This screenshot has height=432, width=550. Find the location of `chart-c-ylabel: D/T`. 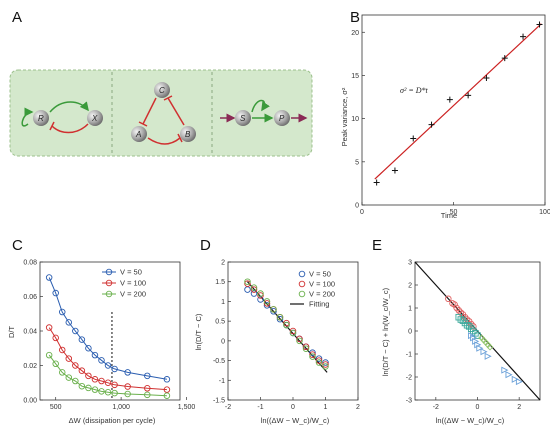

chart-c-ylabel: D/T is located at coordinates (11, 332).